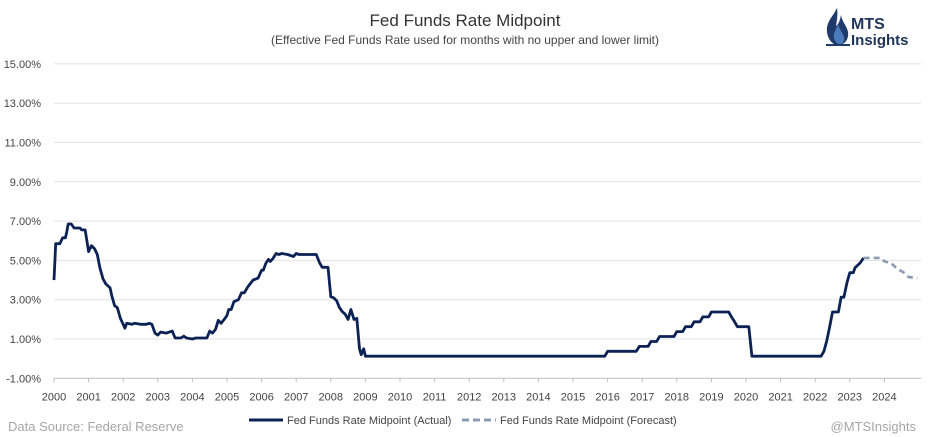 The width and height of the screenshot is (930, 437). What do you see at coordinates (227, 397) in the screenshot?
I see `x-tick-label: 2005` at bounding box center [227, 397].